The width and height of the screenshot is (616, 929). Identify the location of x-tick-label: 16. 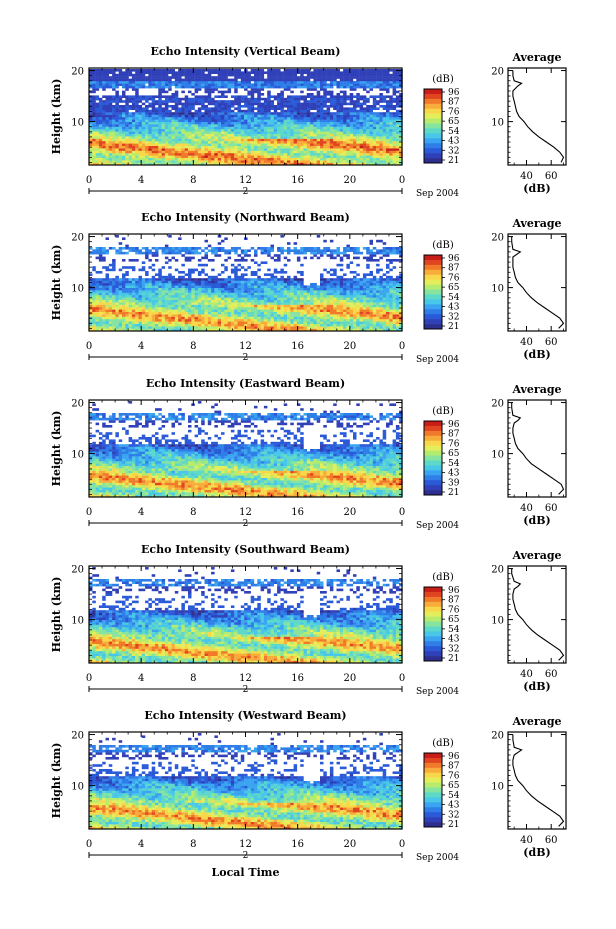
(297, 346).